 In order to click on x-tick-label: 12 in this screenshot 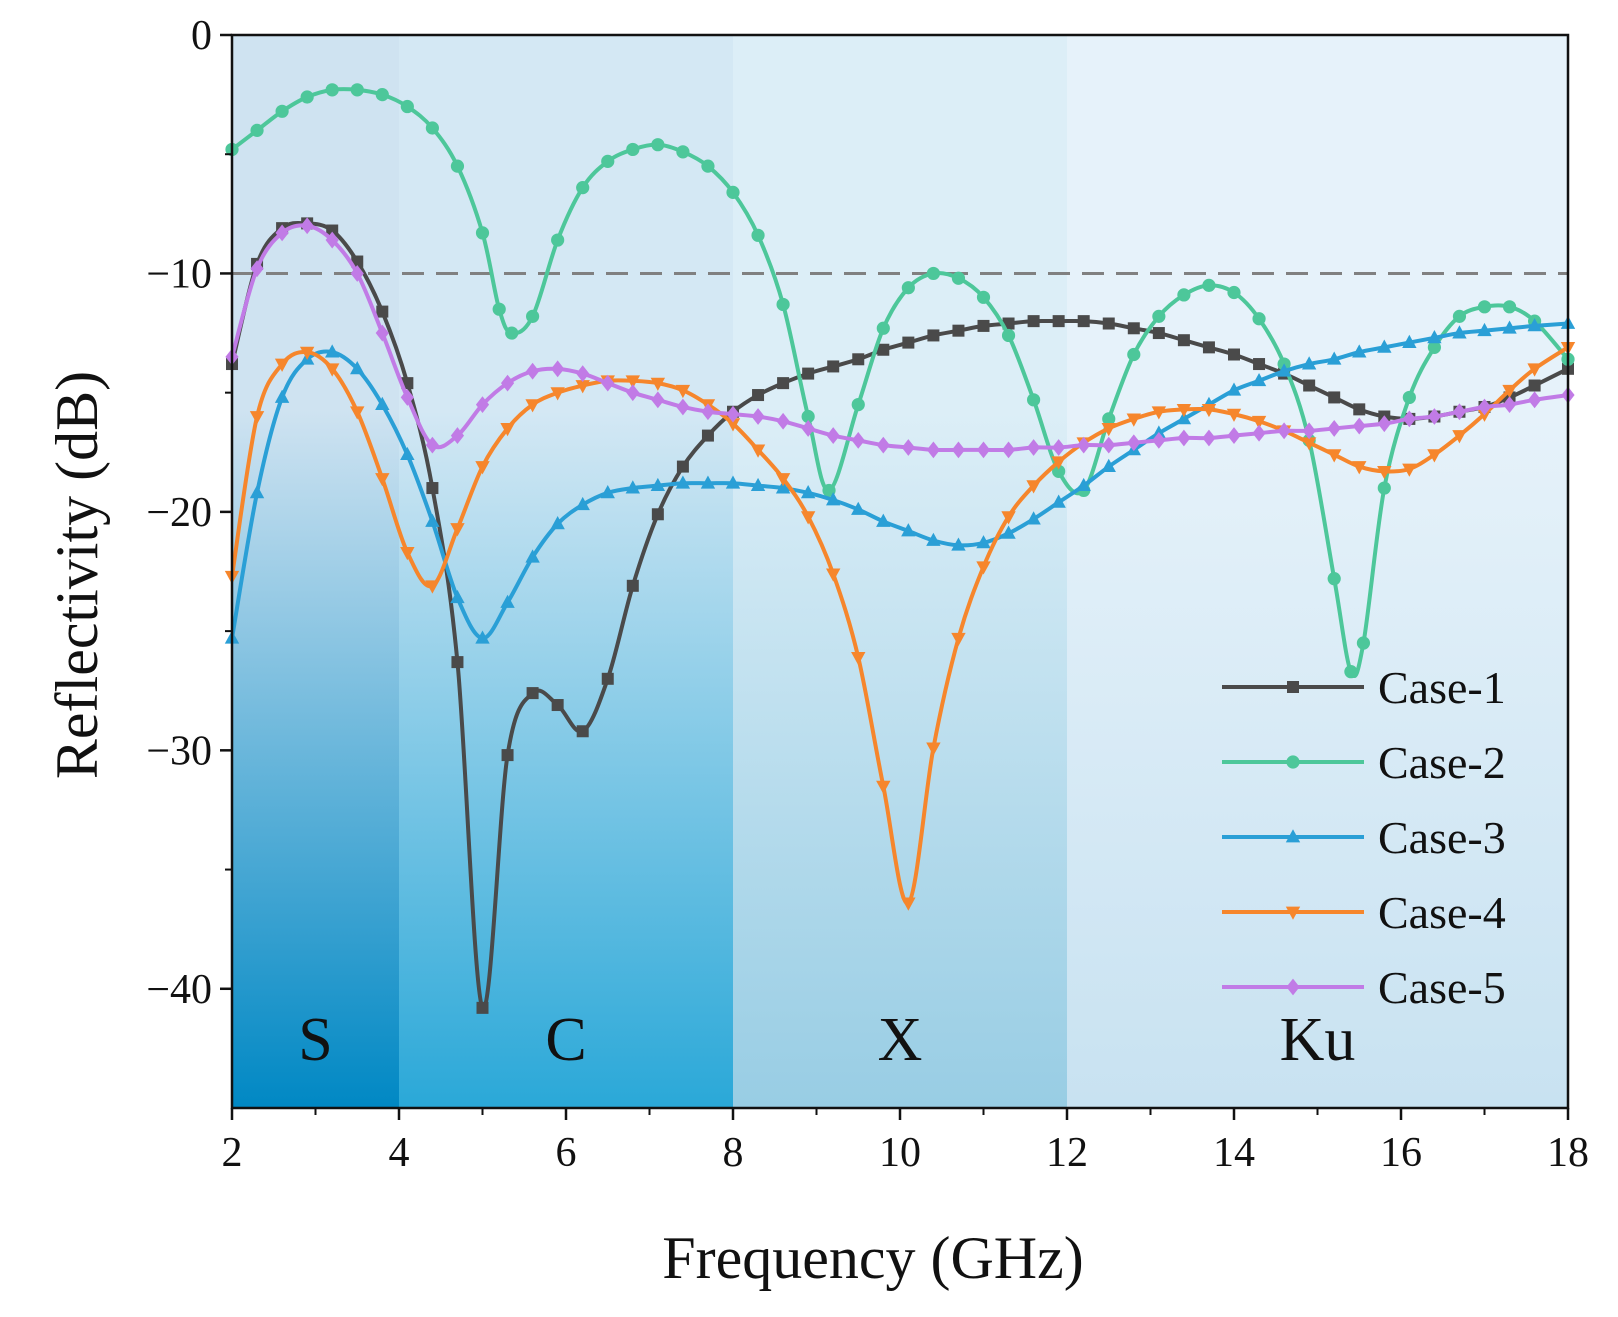, I will do `click(1067, 1153)`.